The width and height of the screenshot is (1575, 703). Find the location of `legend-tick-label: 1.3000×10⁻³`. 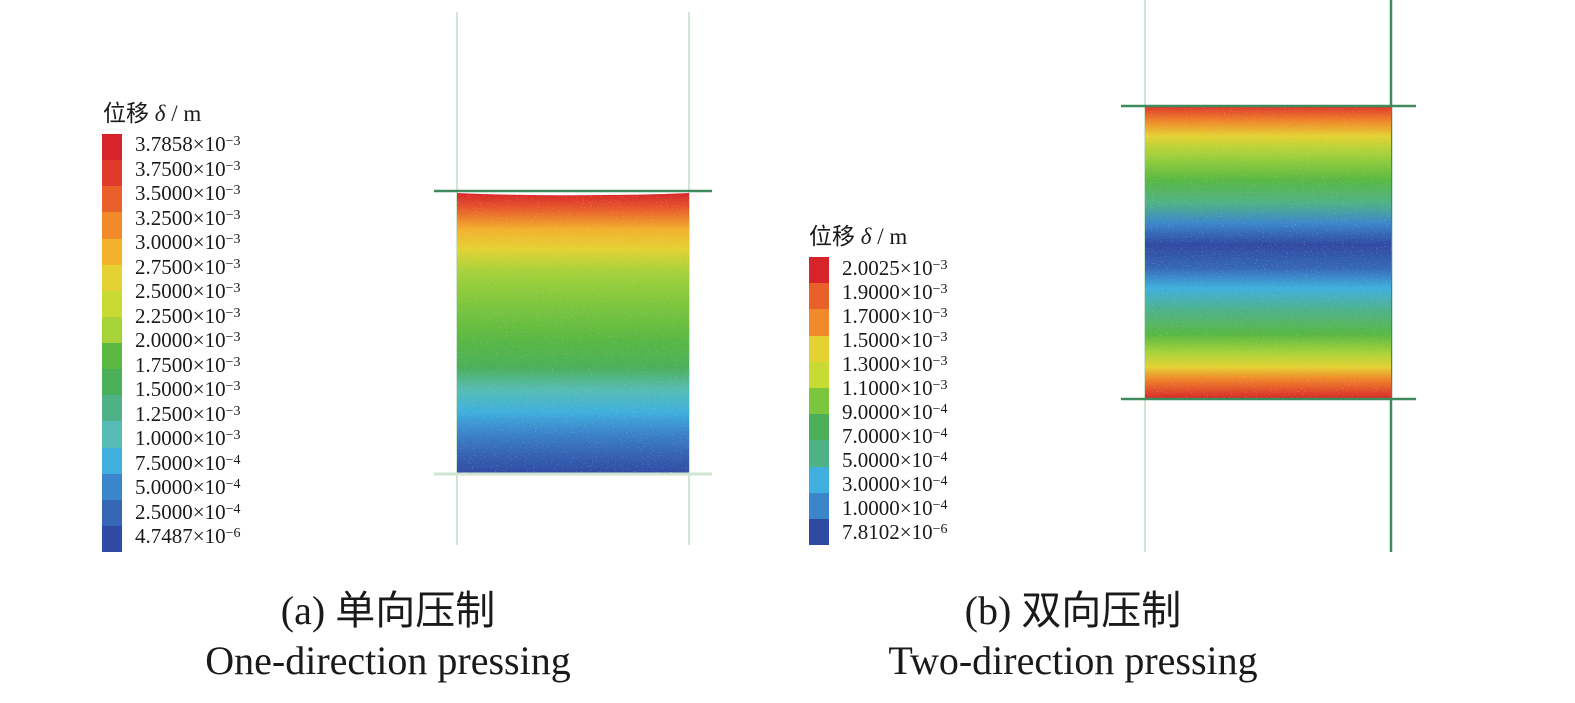

legend-tick-label: 1.3000×10⁻³ is located at coordinates (895, 364).